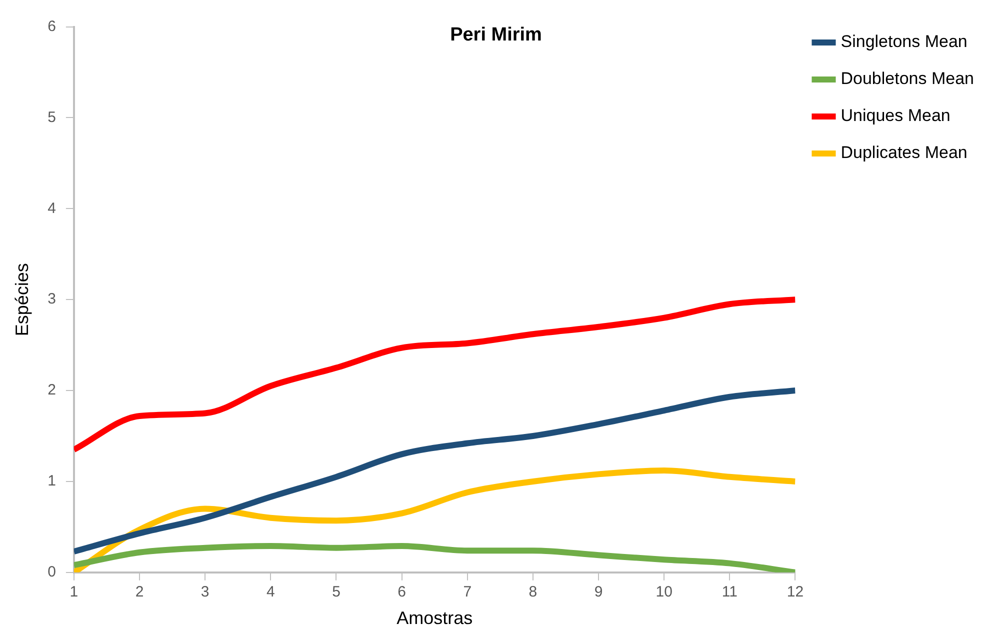 This screenshot has width=990, height=638. I want to click on y-axis-title: Espécies, so click(22, 299).